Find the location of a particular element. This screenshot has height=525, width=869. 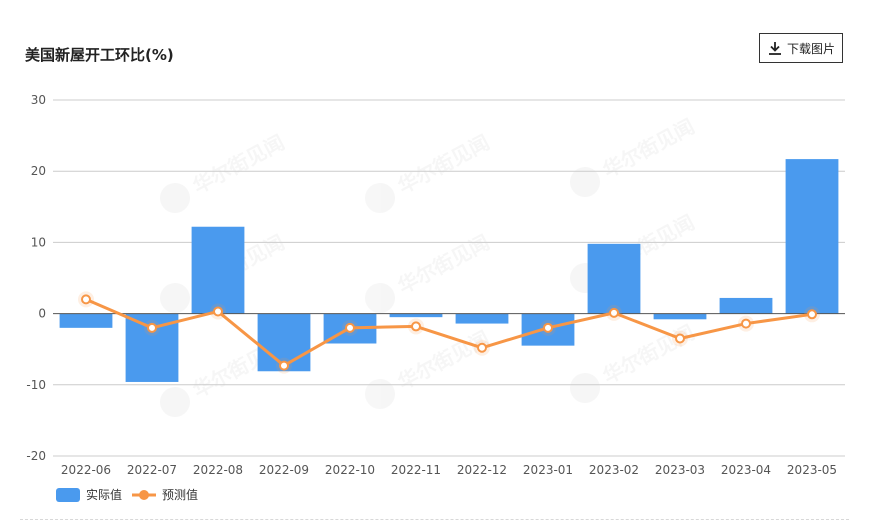

line-series is located at coordinates (449, 332).